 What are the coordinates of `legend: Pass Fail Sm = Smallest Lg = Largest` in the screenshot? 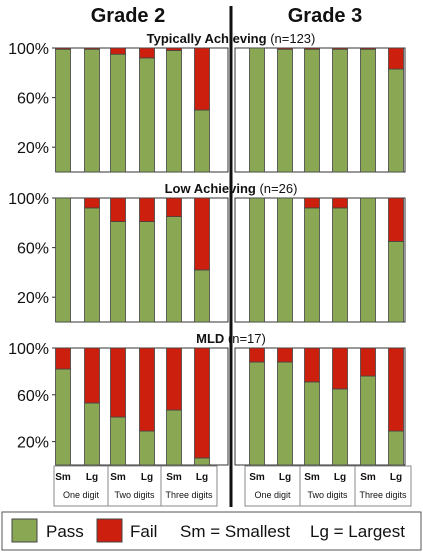 It's located at (211, 531).